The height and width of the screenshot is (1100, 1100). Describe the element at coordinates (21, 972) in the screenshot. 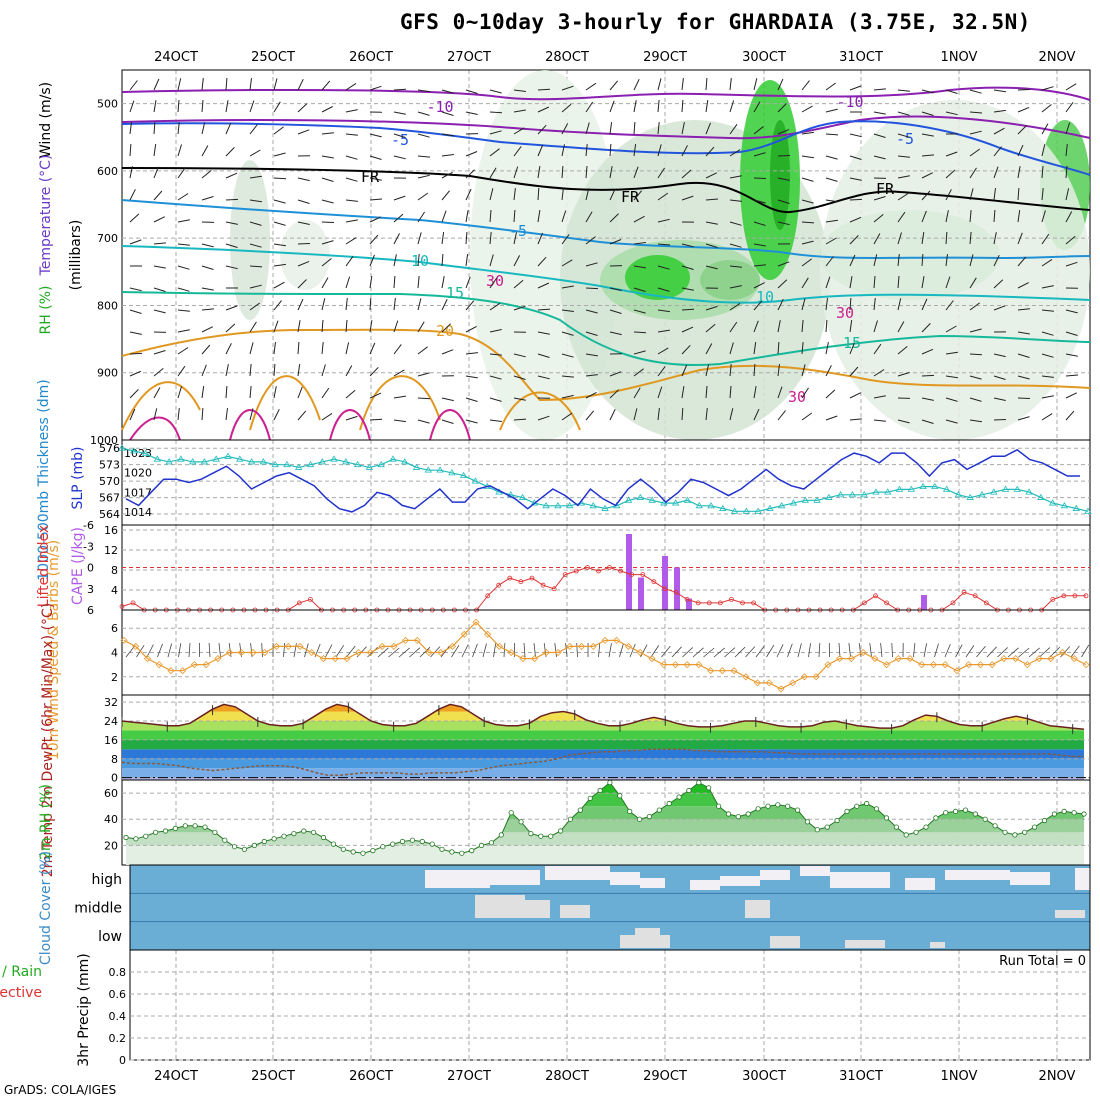

I see `precip-total-label: Total / Rain` at that location.